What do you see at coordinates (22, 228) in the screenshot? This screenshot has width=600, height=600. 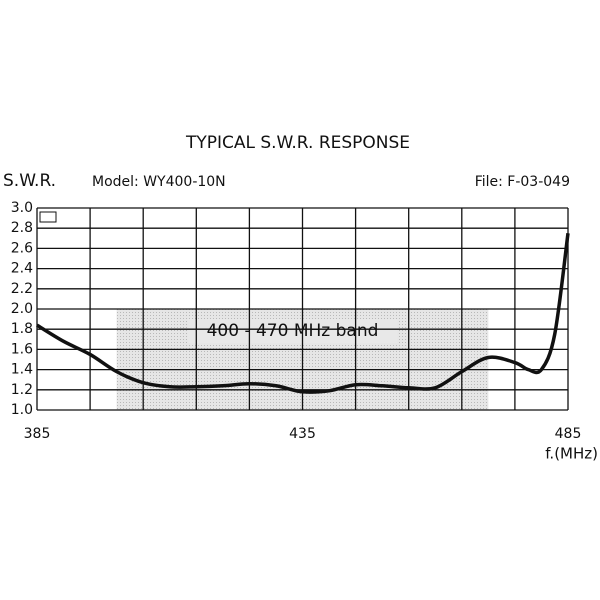 I see `y-tick-label: 2.8` at bounding box center [22, 228].